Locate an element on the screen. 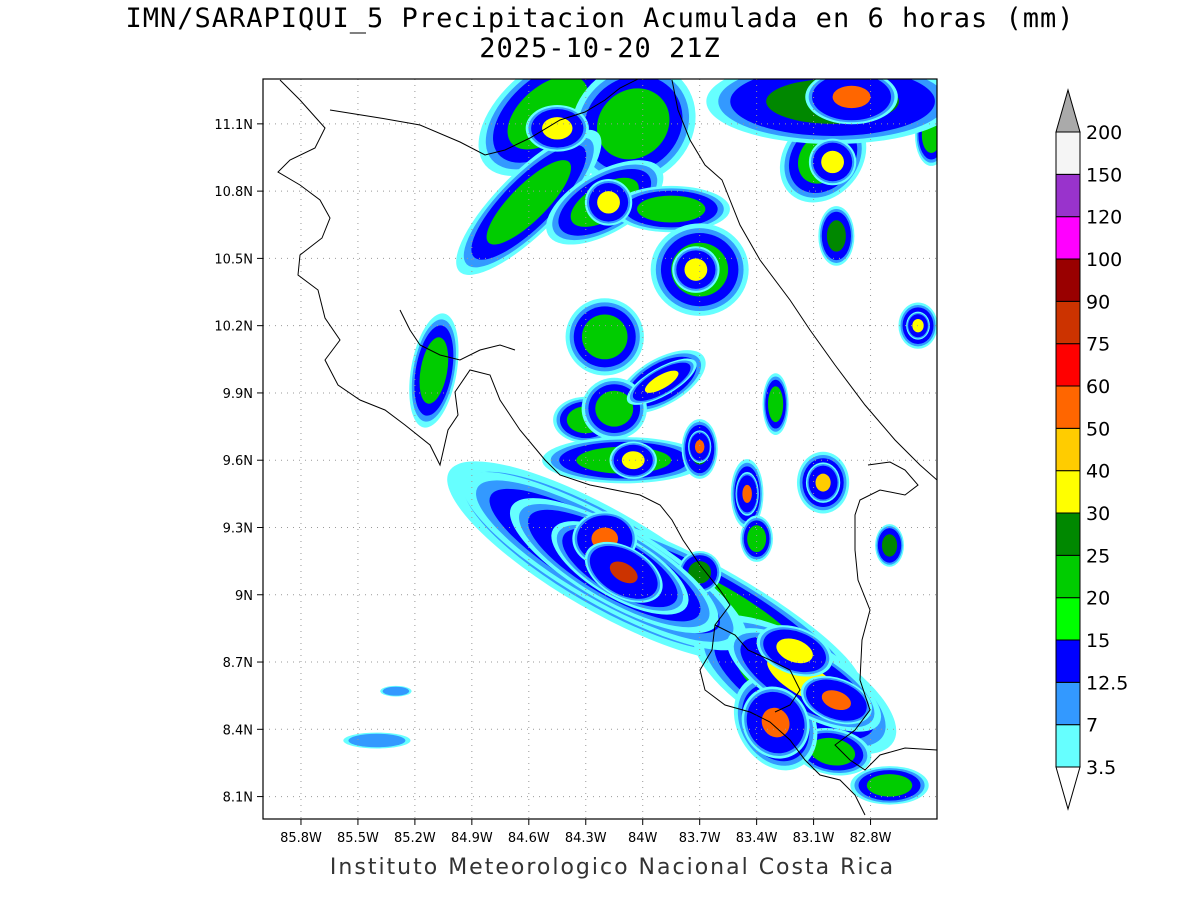 The height and width of the screenshot is (900, 1200). lon-tick-label: 84.3W is located at coordinates (586, 838).